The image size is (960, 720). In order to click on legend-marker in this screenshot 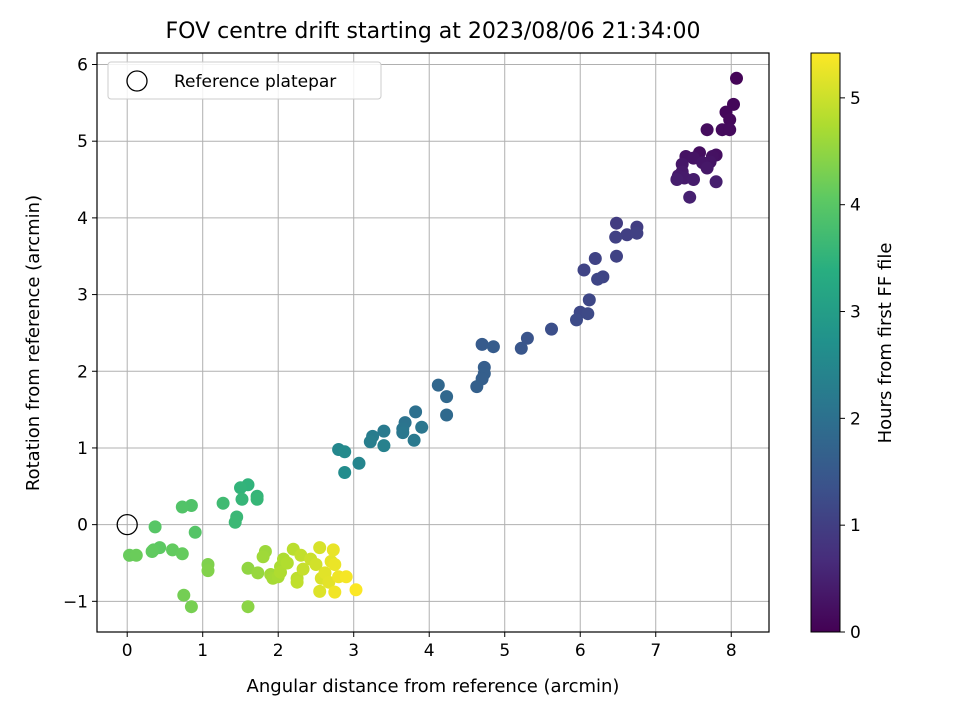, I will do `click(137, 81)`.